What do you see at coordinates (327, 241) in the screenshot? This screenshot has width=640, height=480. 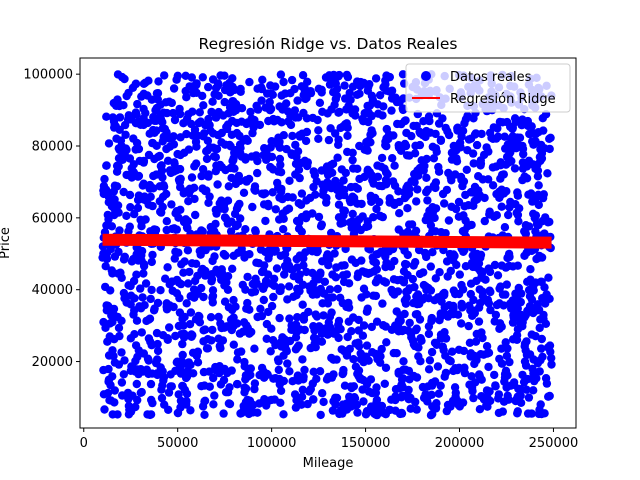 I see `regression-line-path` at bounding box center [327, 241].